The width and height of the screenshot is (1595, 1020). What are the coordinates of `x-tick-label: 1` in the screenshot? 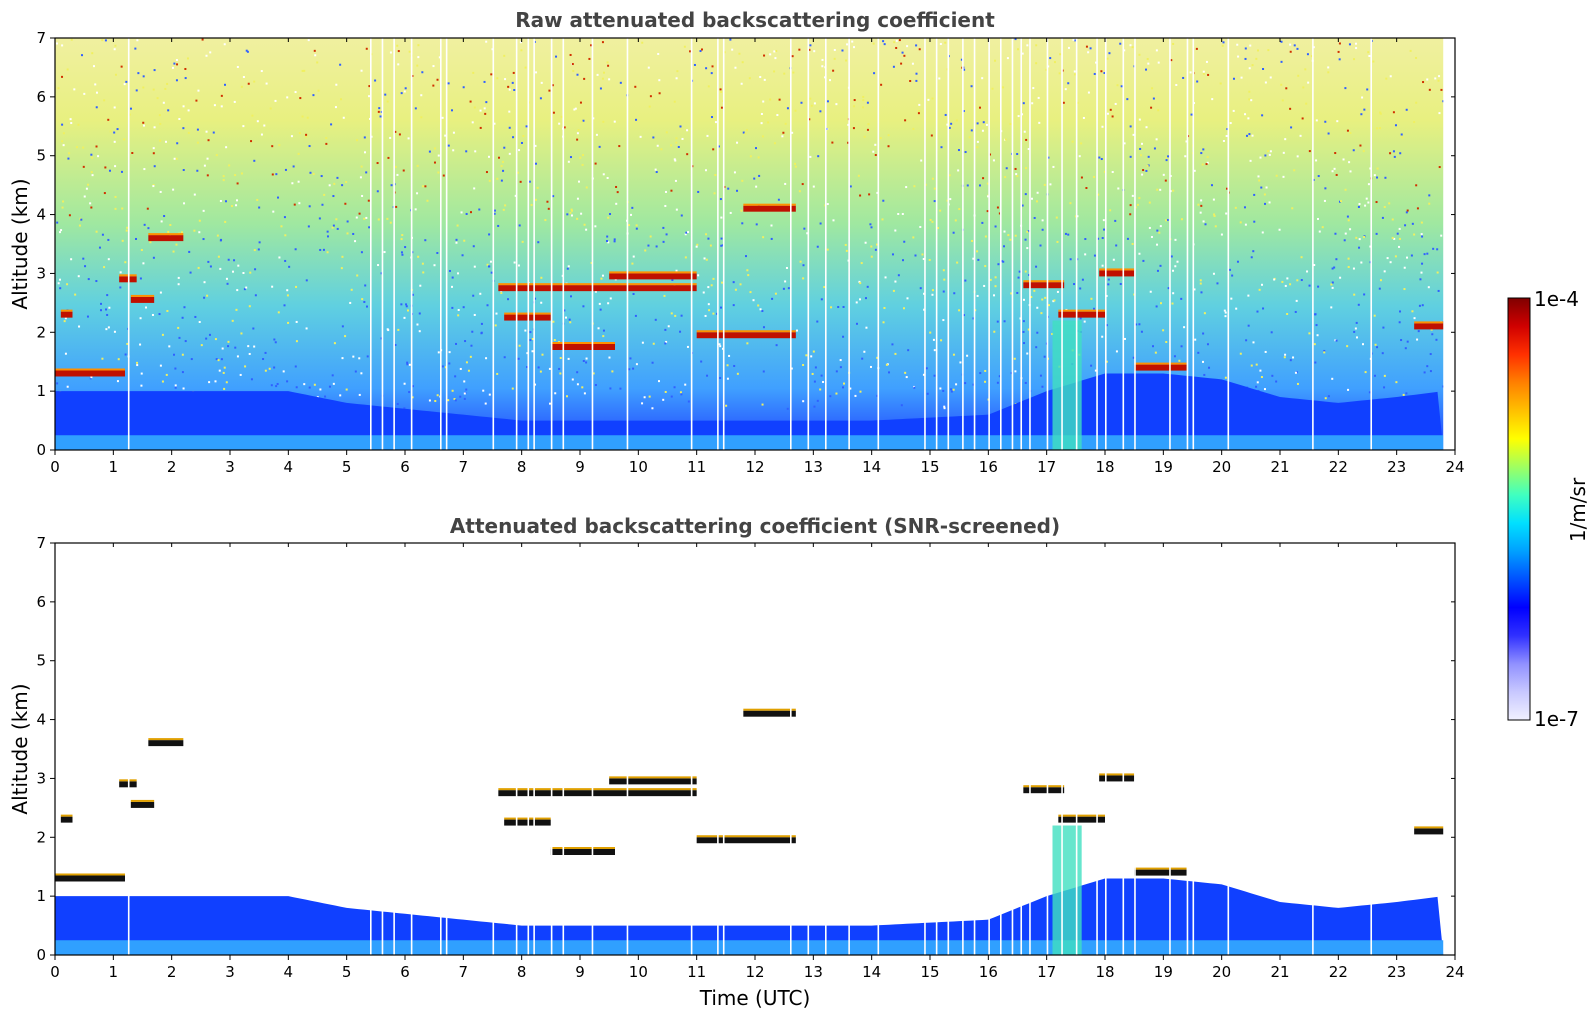 It's located at (114, 467).